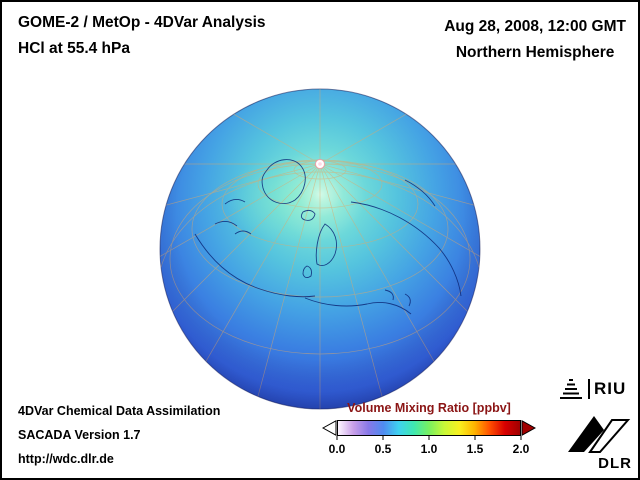 This screenshot has width=640, height=480. I want to click on footer-line-url: http://wdc.dlr.de, so click(66, 459).